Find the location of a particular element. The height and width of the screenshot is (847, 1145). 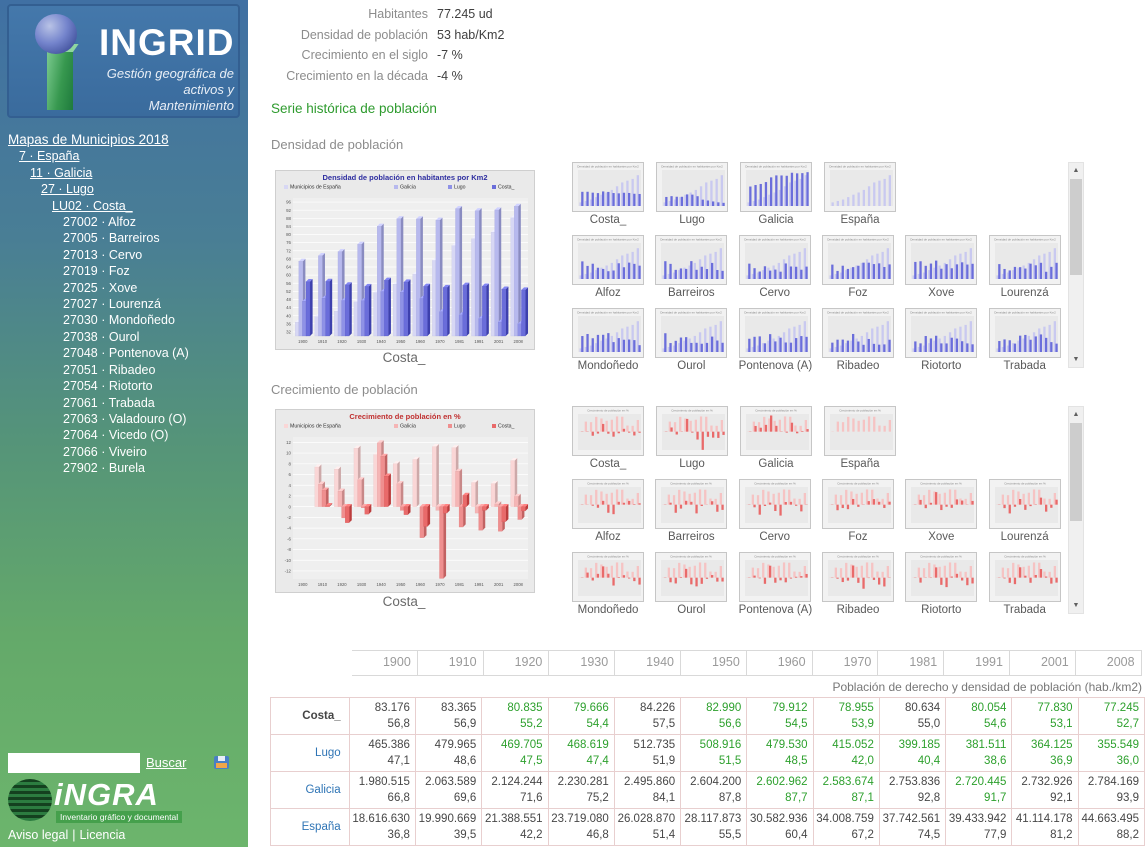

growth-thumbnail-Riotorto: Crecimiento de población en % is located at coordinates (941, 577).